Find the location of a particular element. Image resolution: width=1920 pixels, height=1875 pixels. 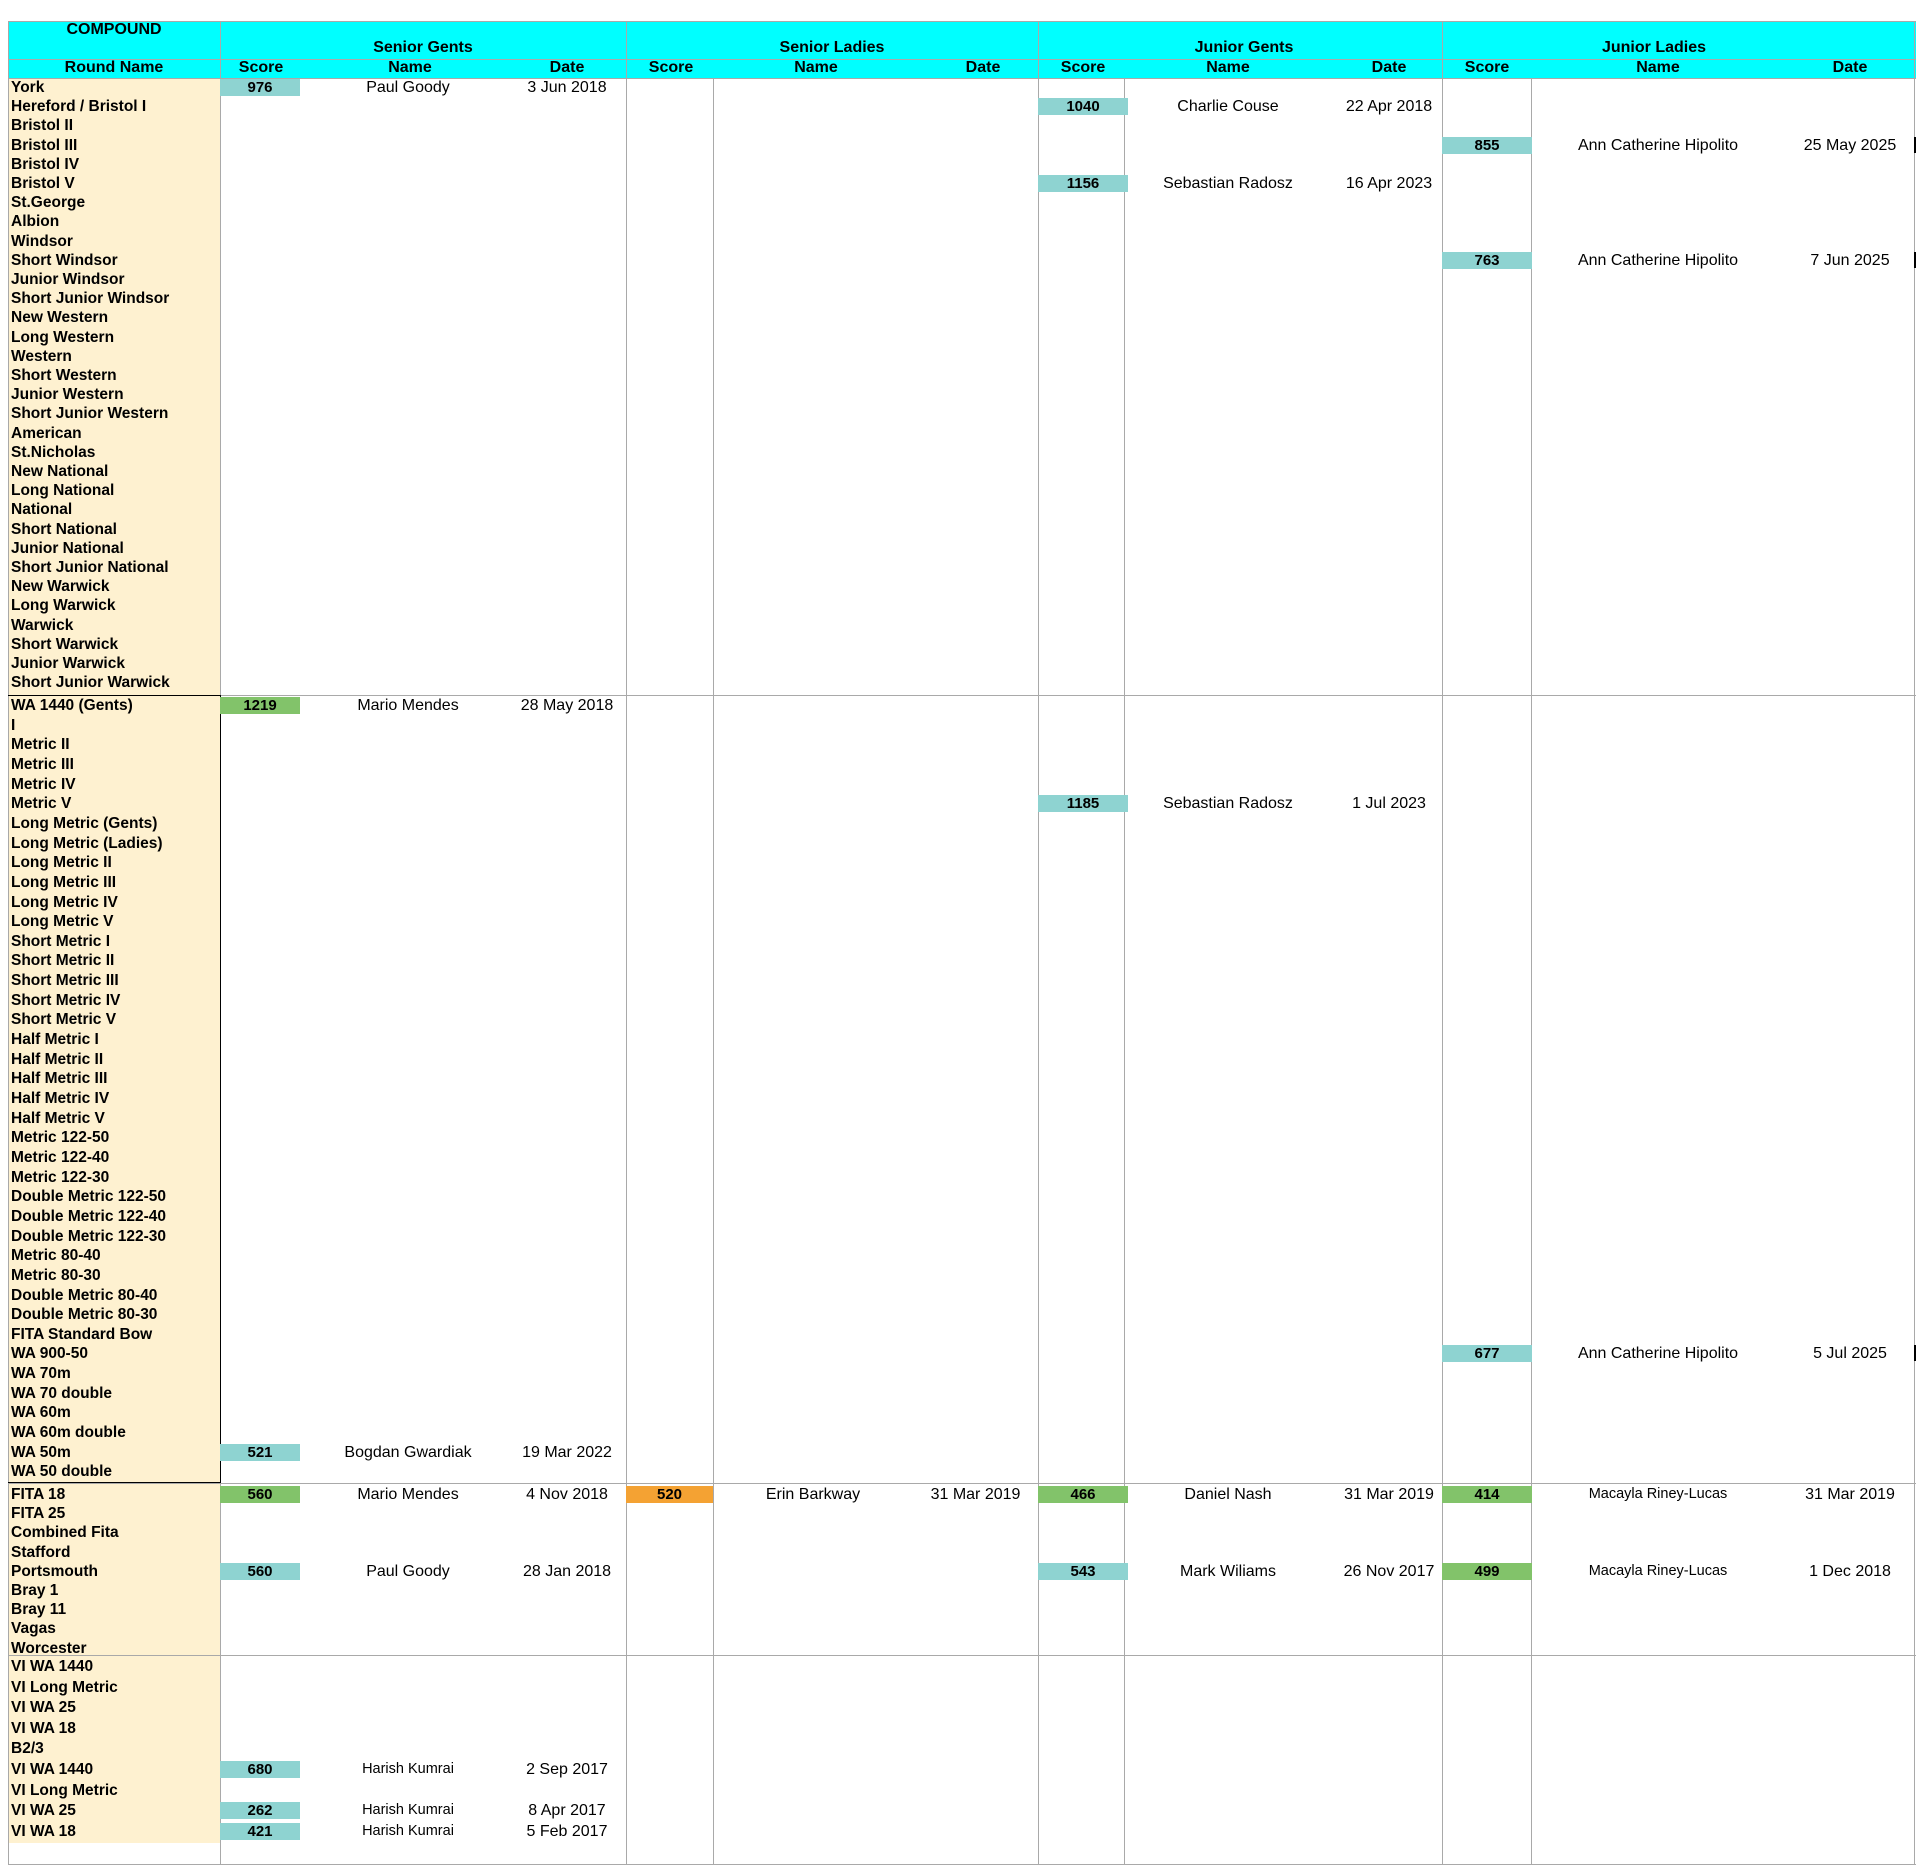

score-cell: 466 is located at coordinates (1083, 1494).